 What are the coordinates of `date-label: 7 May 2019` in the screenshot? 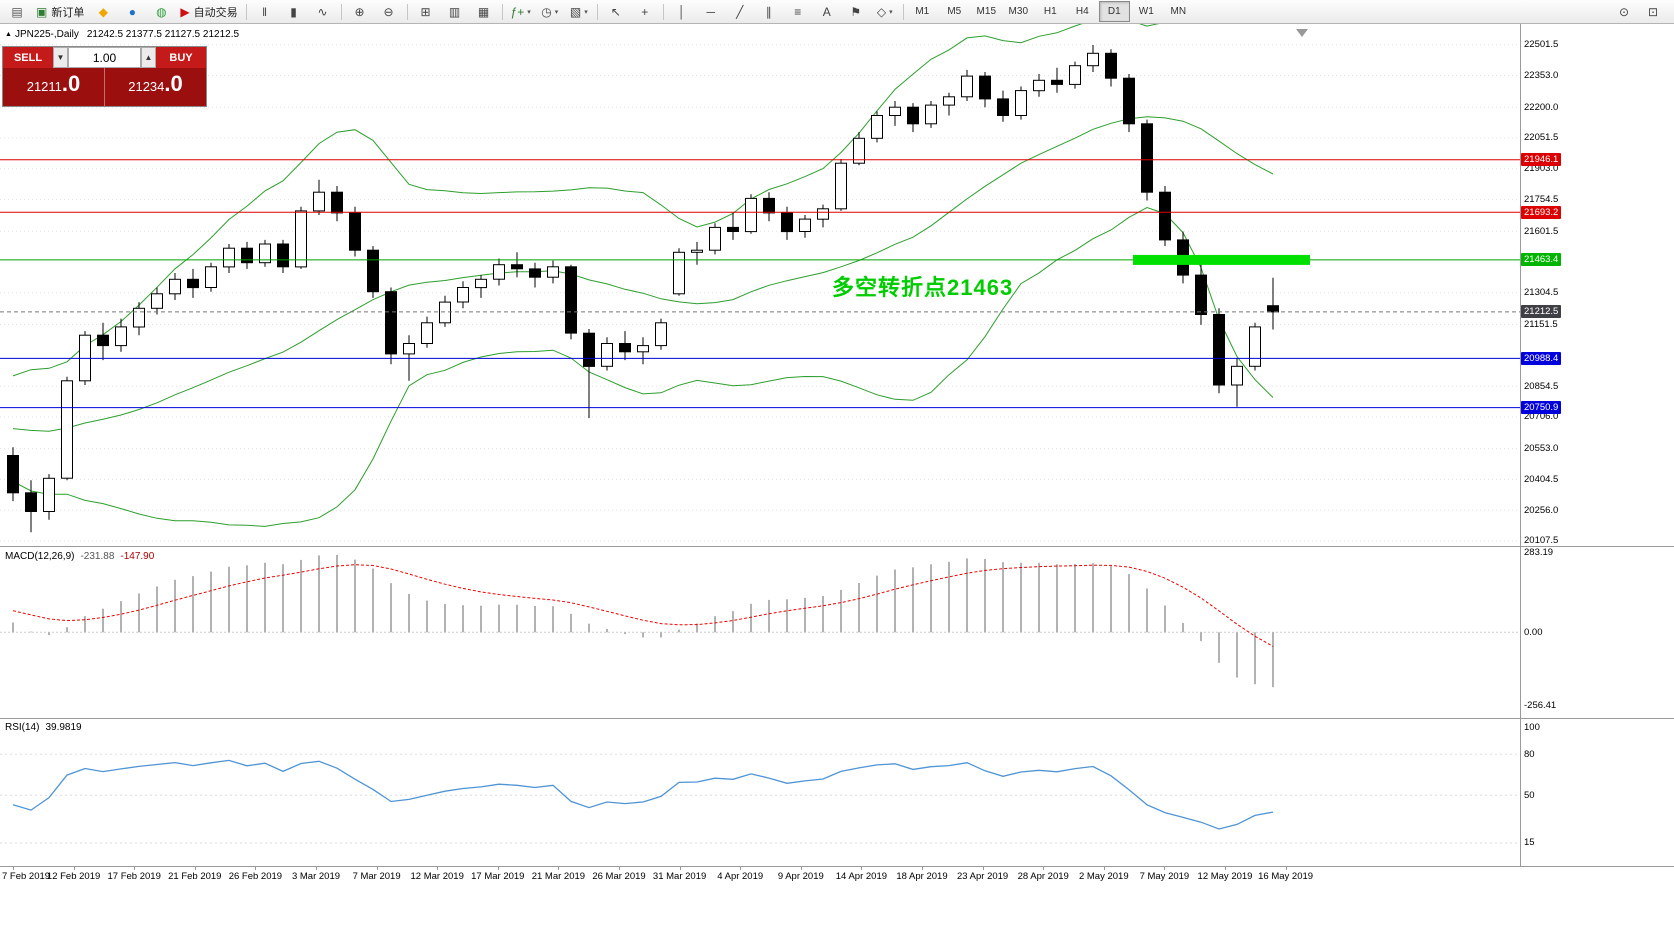 It's located at (1164, 876).